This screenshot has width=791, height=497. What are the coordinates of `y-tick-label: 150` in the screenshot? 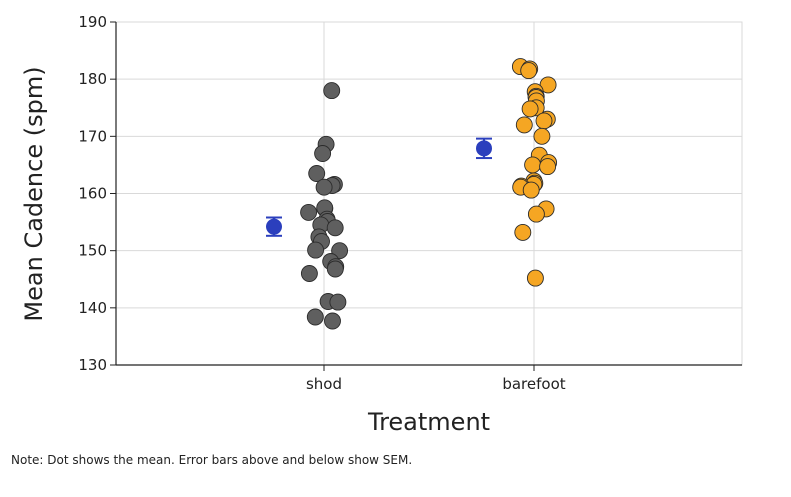 It's located at (92, 251).